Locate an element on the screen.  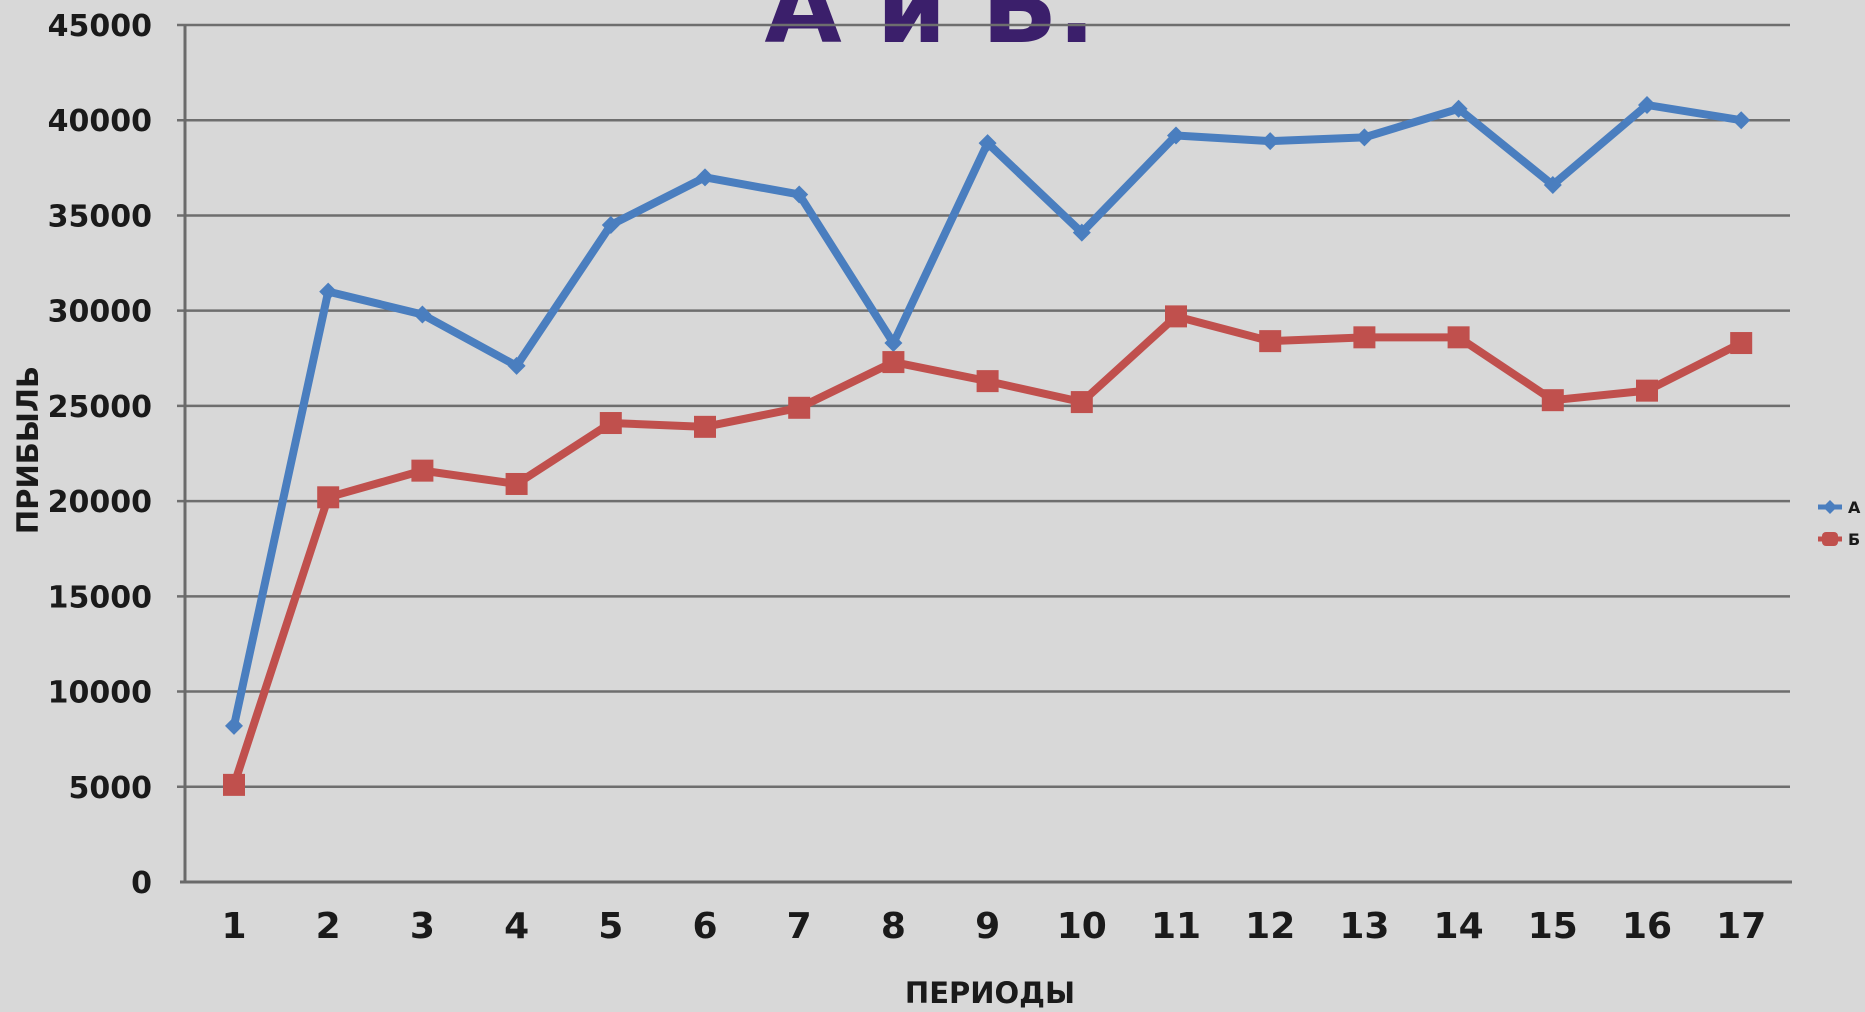
y-tick-label: 35000 is located at coordinates (100, 216).